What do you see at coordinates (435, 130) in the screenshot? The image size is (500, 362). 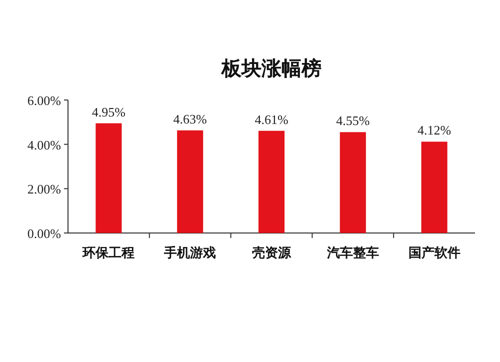 I see `data-label: 4.12%` at bounding box center [435, 130].